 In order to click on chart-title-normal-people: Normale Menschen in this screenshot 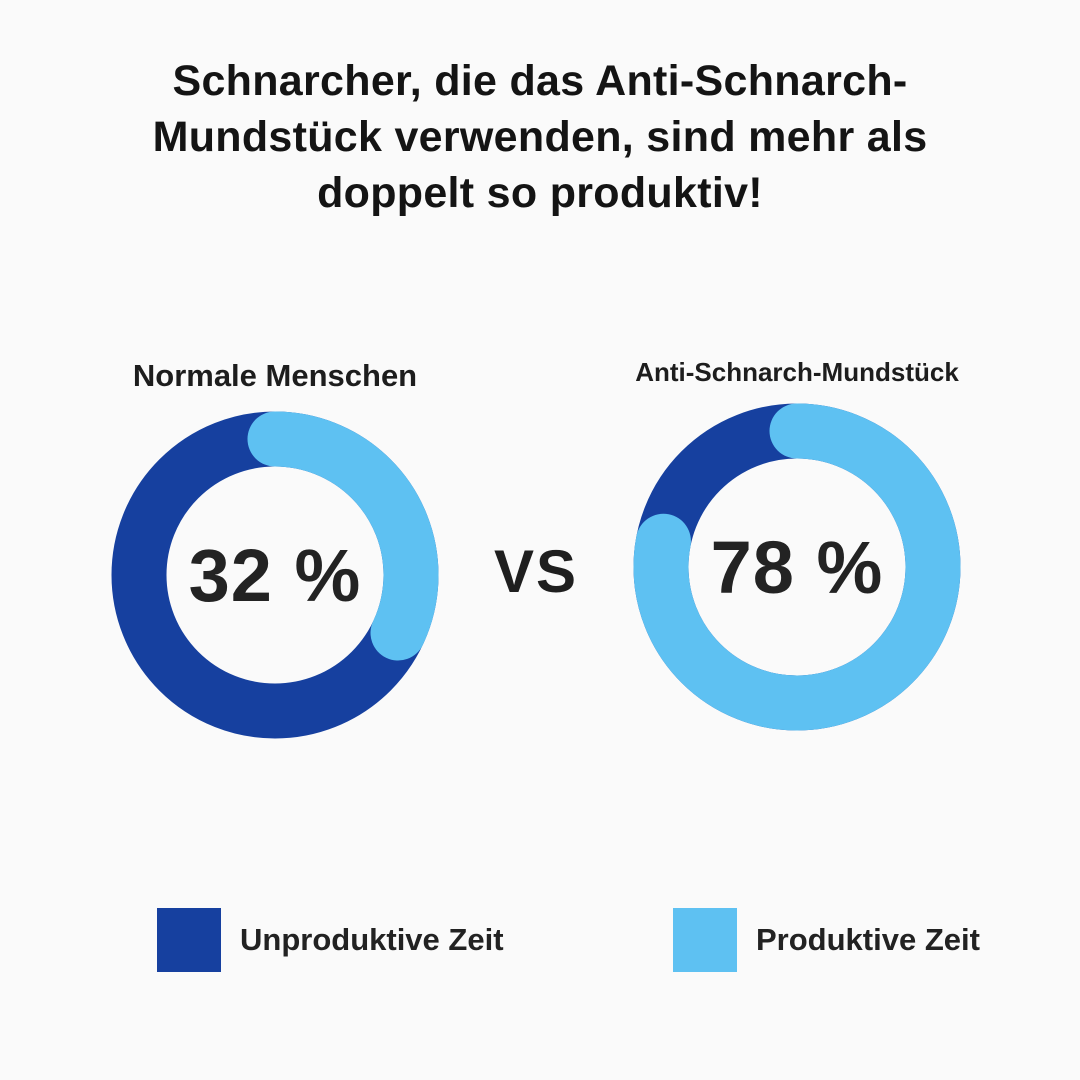, I will do `click(275, 375)`.